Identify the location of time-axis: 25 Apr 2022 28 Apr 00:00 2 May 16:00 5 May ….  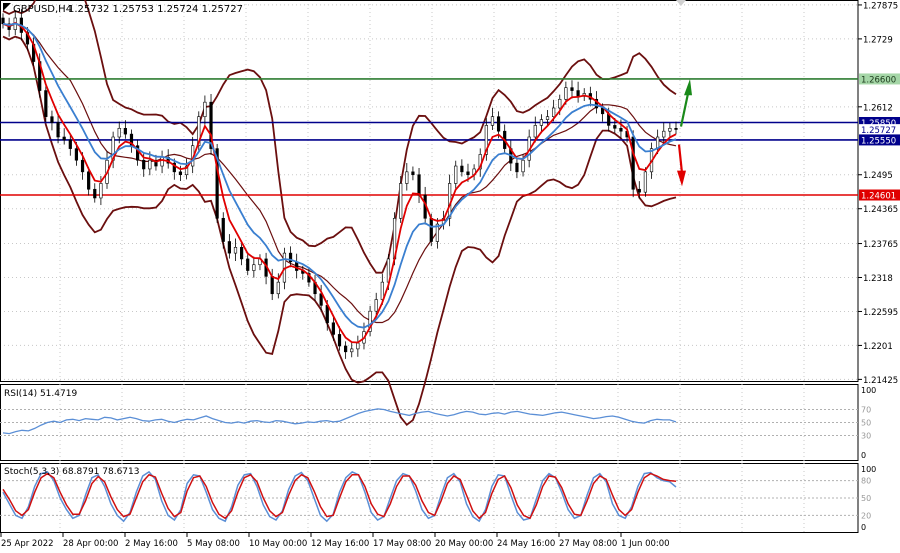
(335, 541).